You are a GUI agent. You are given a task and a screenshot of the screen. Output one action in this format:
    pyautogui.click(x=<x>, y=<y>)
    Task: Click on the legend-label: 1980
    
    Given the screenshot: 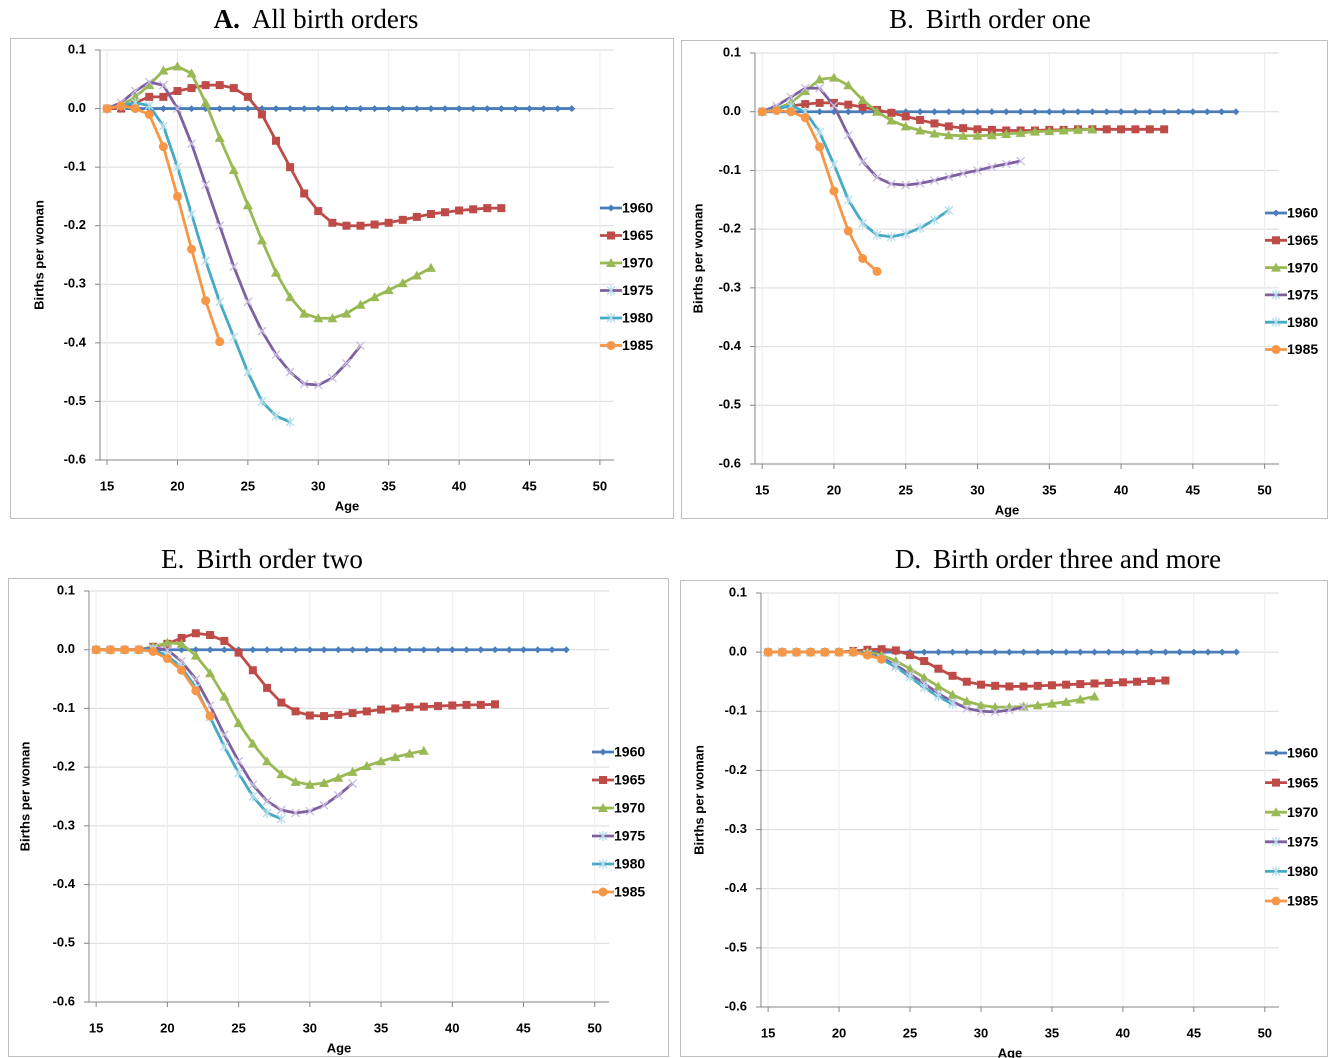 What is the action you would take?
    pyautogui.click(x=1302, y=322)
    